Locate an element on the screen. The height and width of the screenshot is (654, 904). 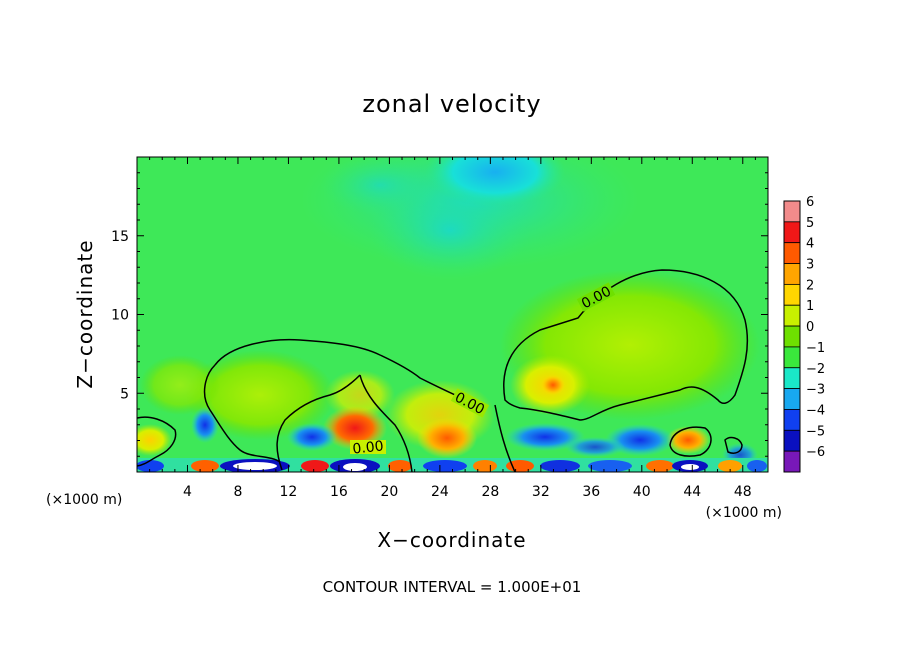
colorbar-frame is located at coordinates (792, 336).